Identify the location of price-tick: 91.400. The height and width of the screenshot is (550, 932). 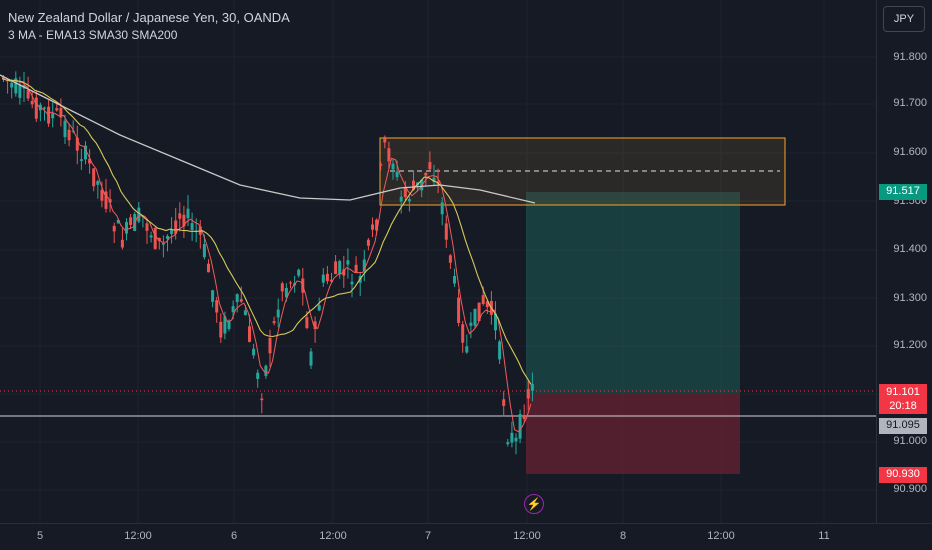
(910, 249).